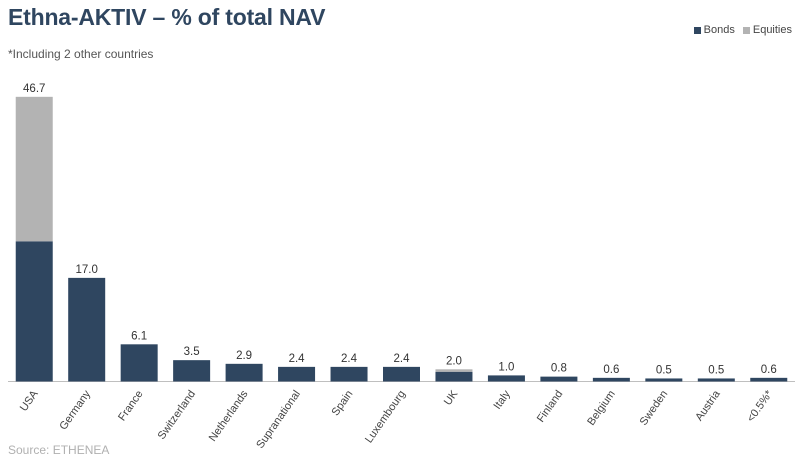 The width and height of the screenshot is (800, 464). What do you see at coordinates (192, 352) in the screenshot?
I see `data-label-switzerland: 3.5` at bounding box center [192, 352].